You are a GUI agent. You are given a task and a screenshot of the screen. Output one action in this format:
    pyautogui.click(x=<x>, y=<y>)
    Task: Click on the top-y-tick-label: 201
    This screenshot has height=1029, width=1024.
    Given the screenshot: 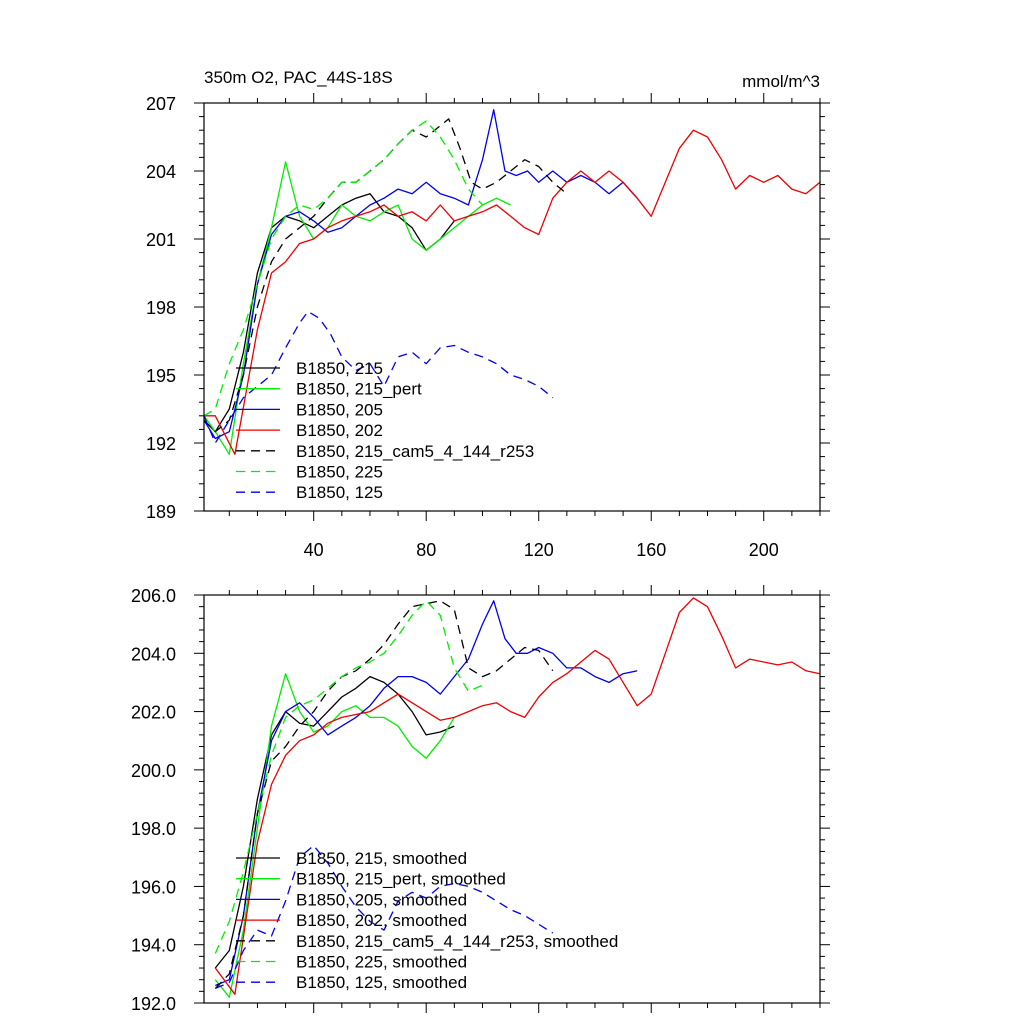 What is the action you would take?
    pyautogui.click(x=161, y=240)
    